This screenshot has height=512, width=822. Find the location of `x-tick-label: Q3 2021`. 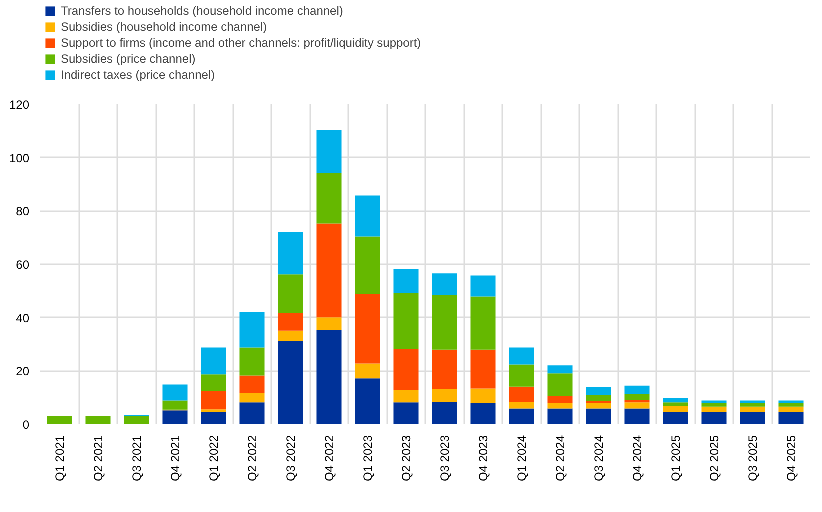

x-tick-label: Q3 2021 is located at coordinates (137, 458).